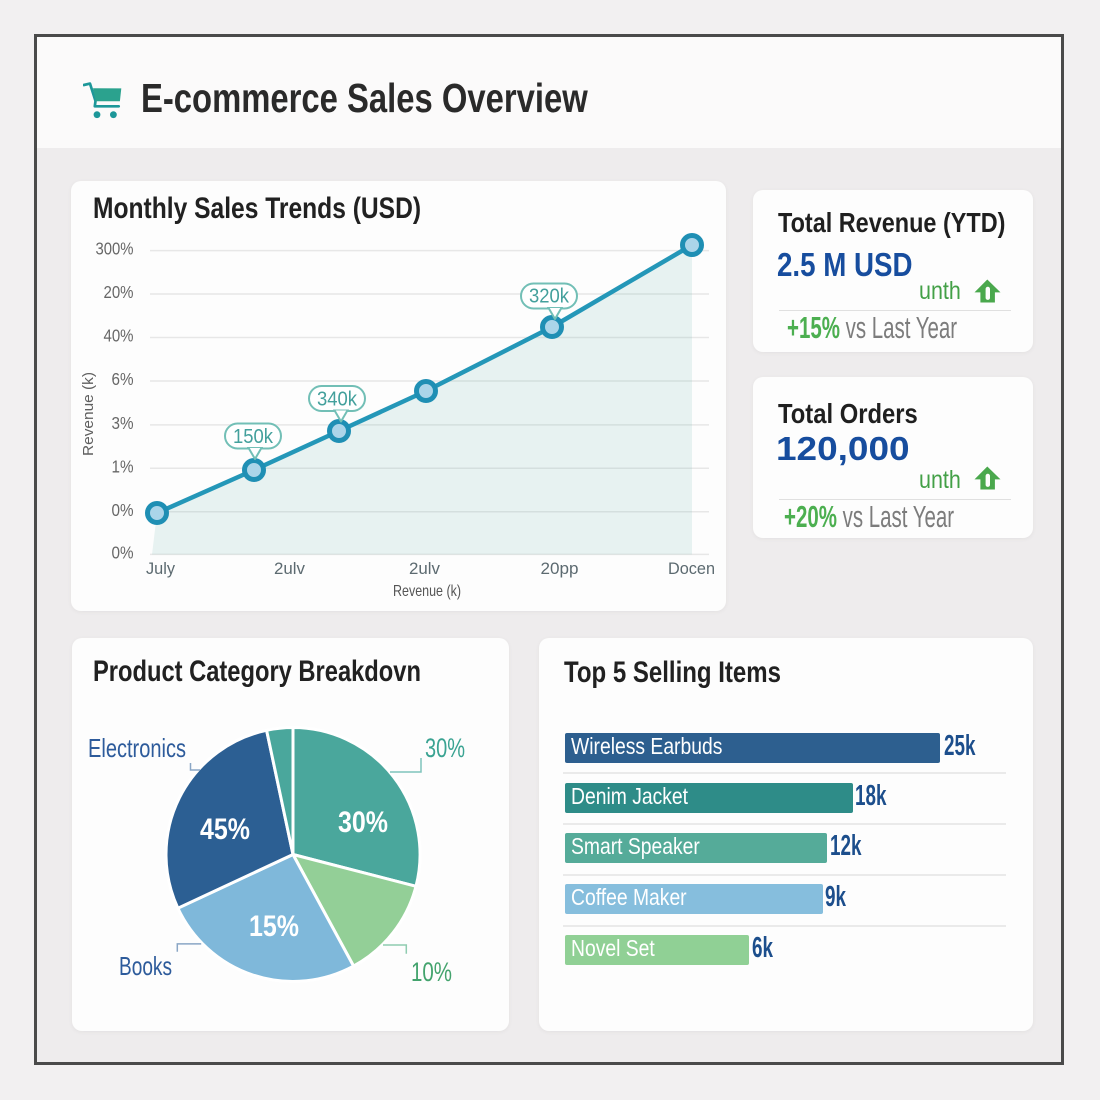  What do you see at coordinates (115, 249) in the screenshot?
I see `svg-text: 300%` at bounding box center [115, 249].